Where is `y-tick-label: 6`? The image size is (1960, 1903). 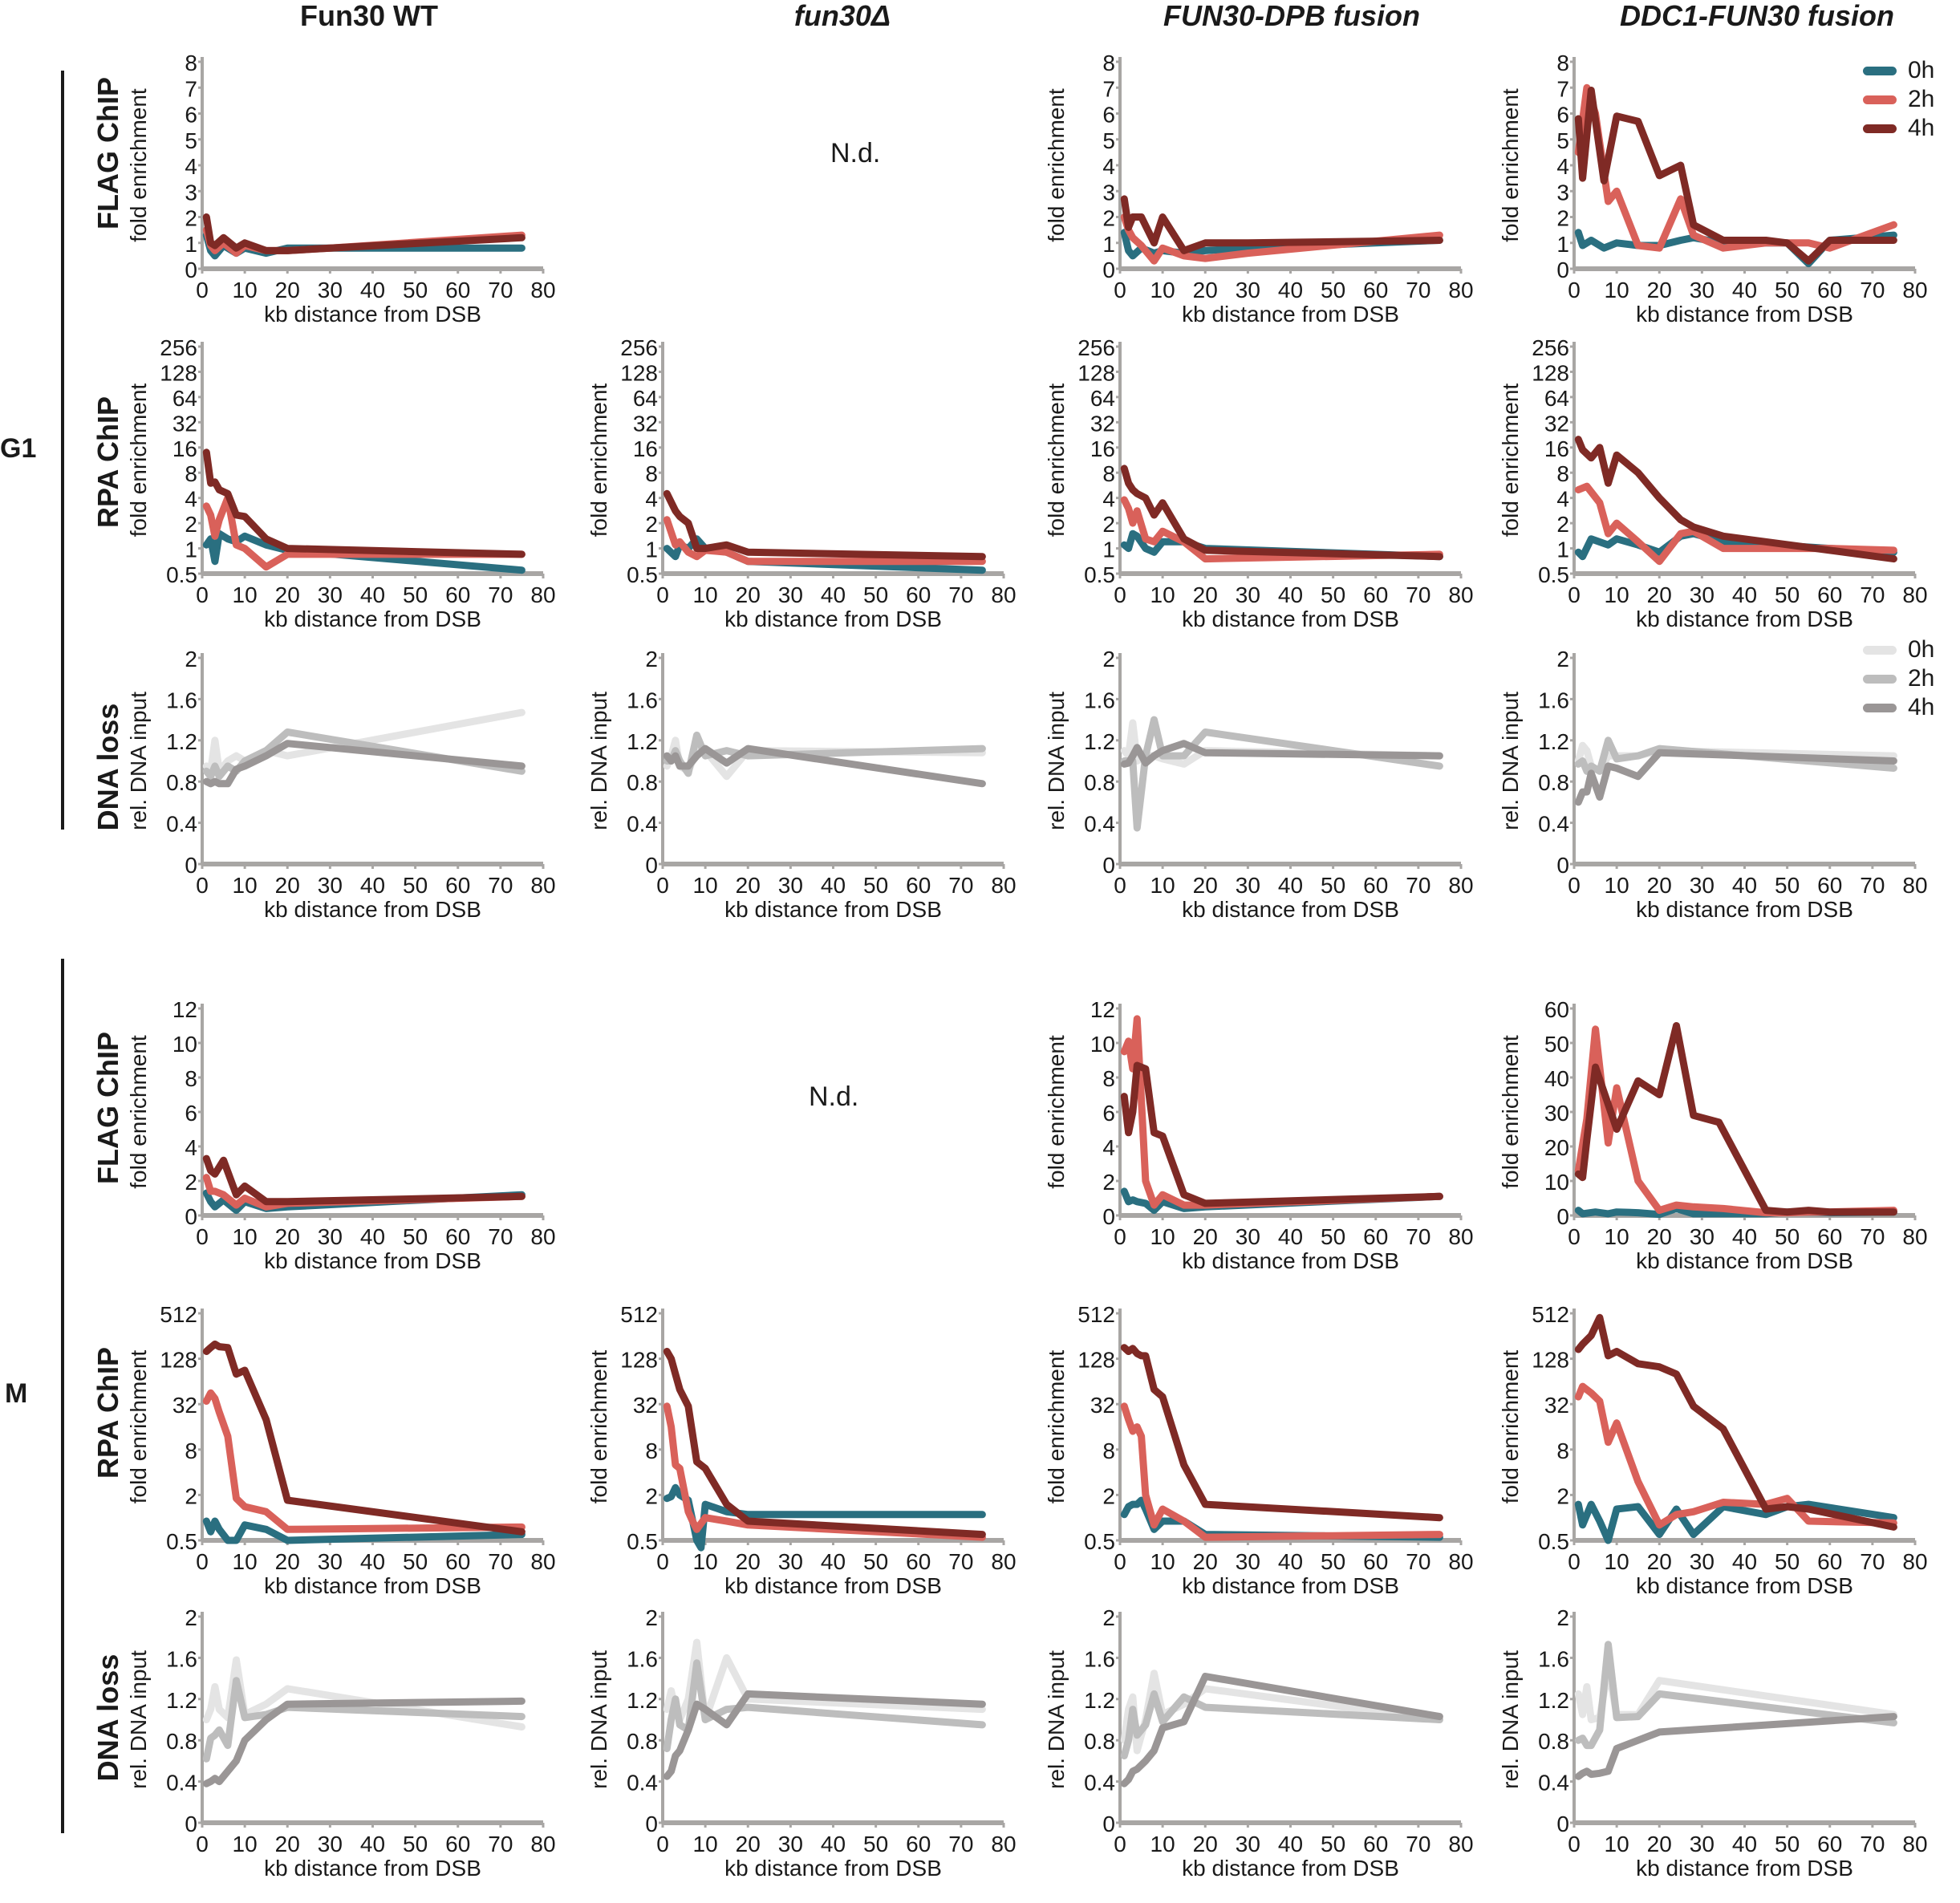
y-tick-label: 6 is located at coordinates (1562, 115).